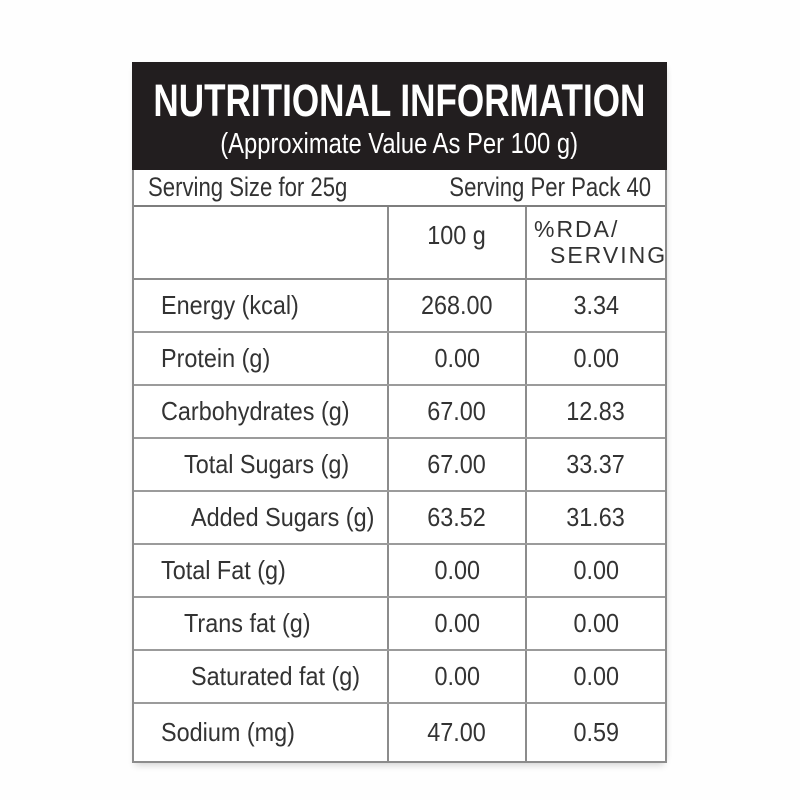 Image resolution: width=800 pixels, height=800 pixels. I want to click on nutrient-label: Total Sugars (g), so click(267, 464).